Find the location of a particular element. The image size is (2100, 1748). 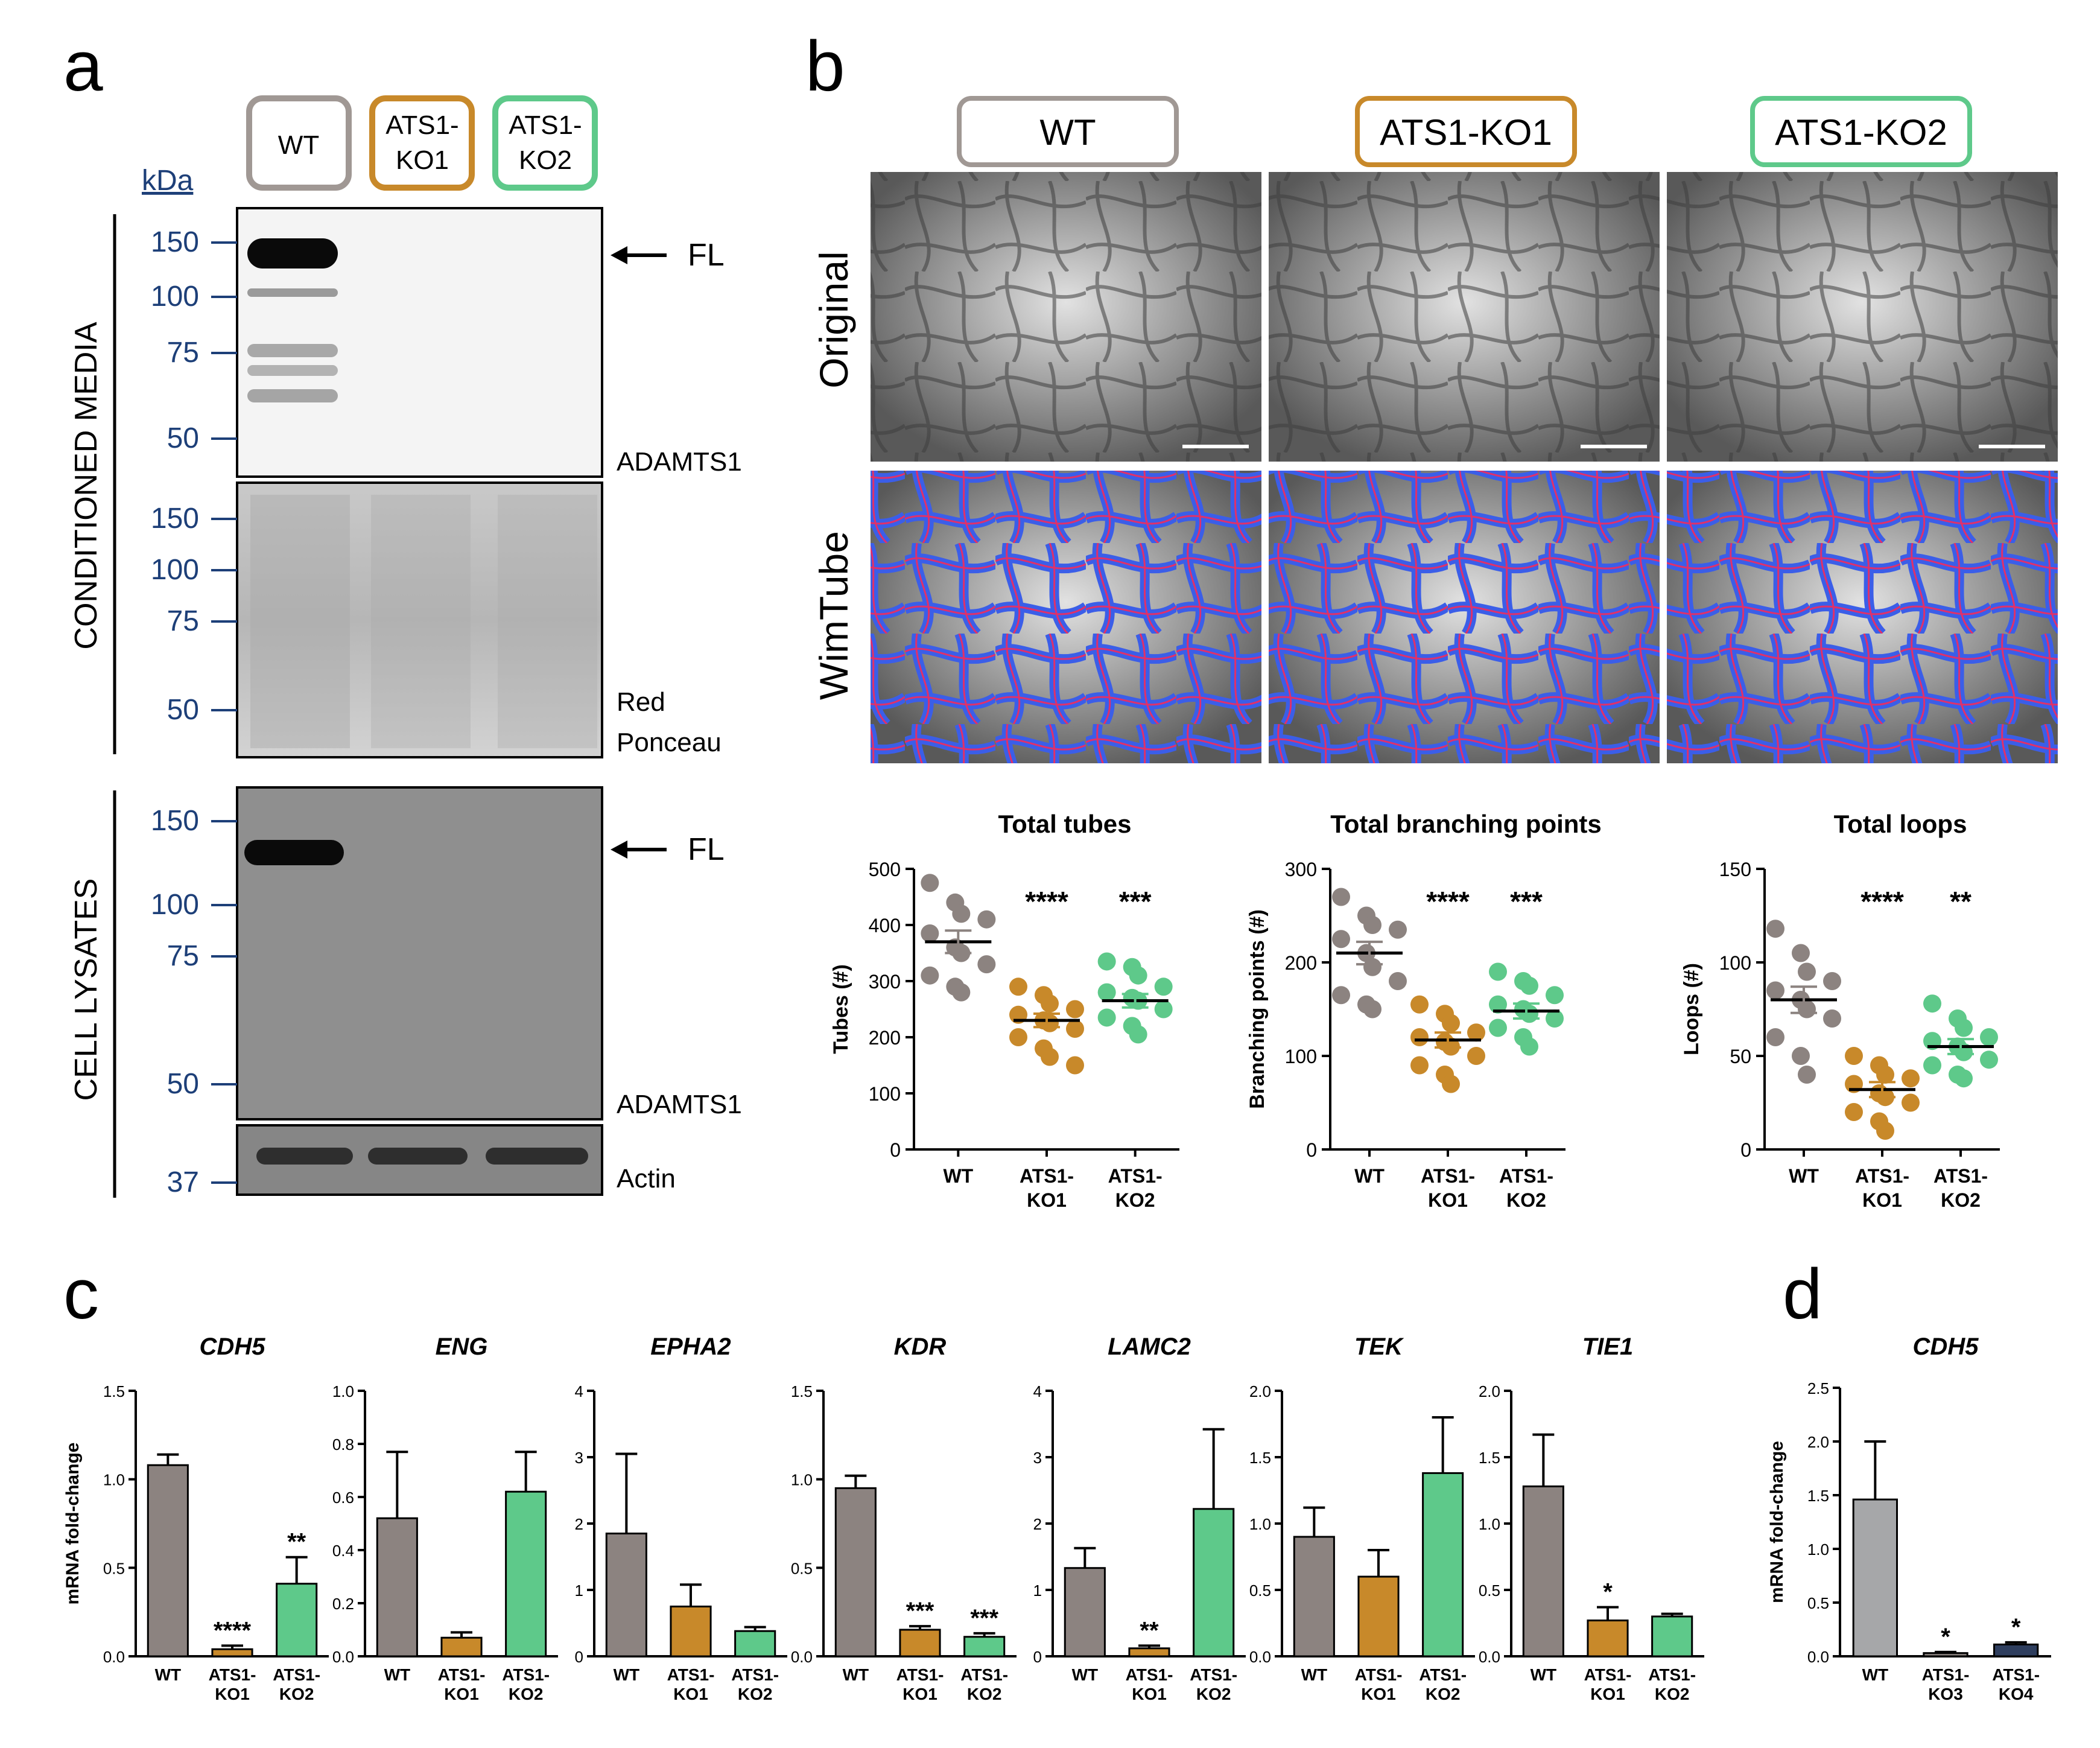

blot-1-arrow-label: FL is located at coordinates (706, 255).